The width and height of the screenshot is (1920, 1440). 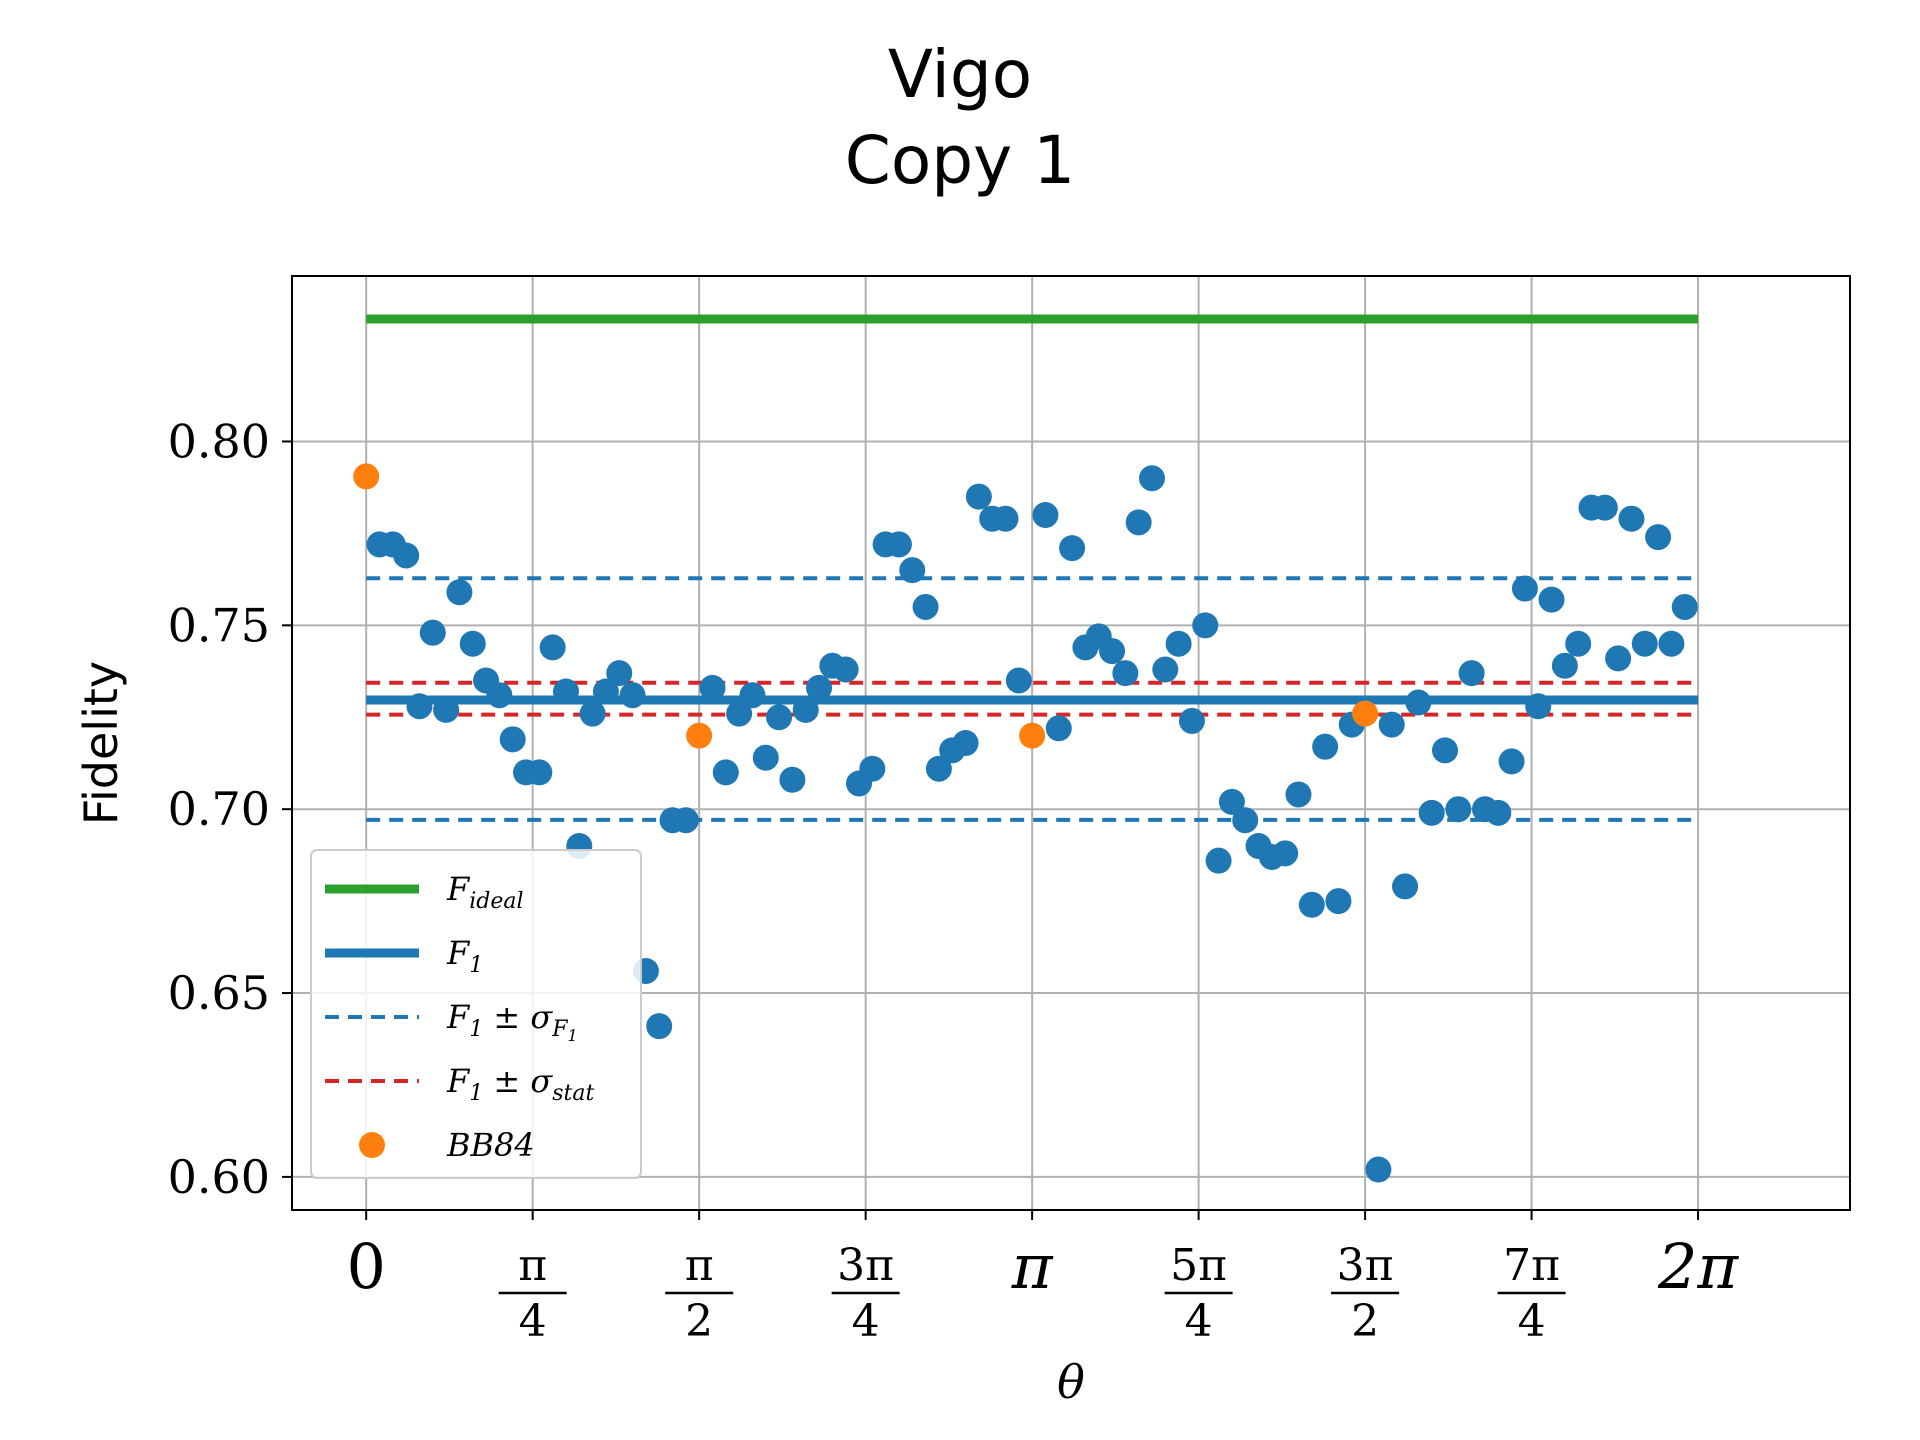 What do you see at coordinates (365, 1266) in the screenshot?
I see `x-tick-label: 0` at bounding box center [365, 1266].